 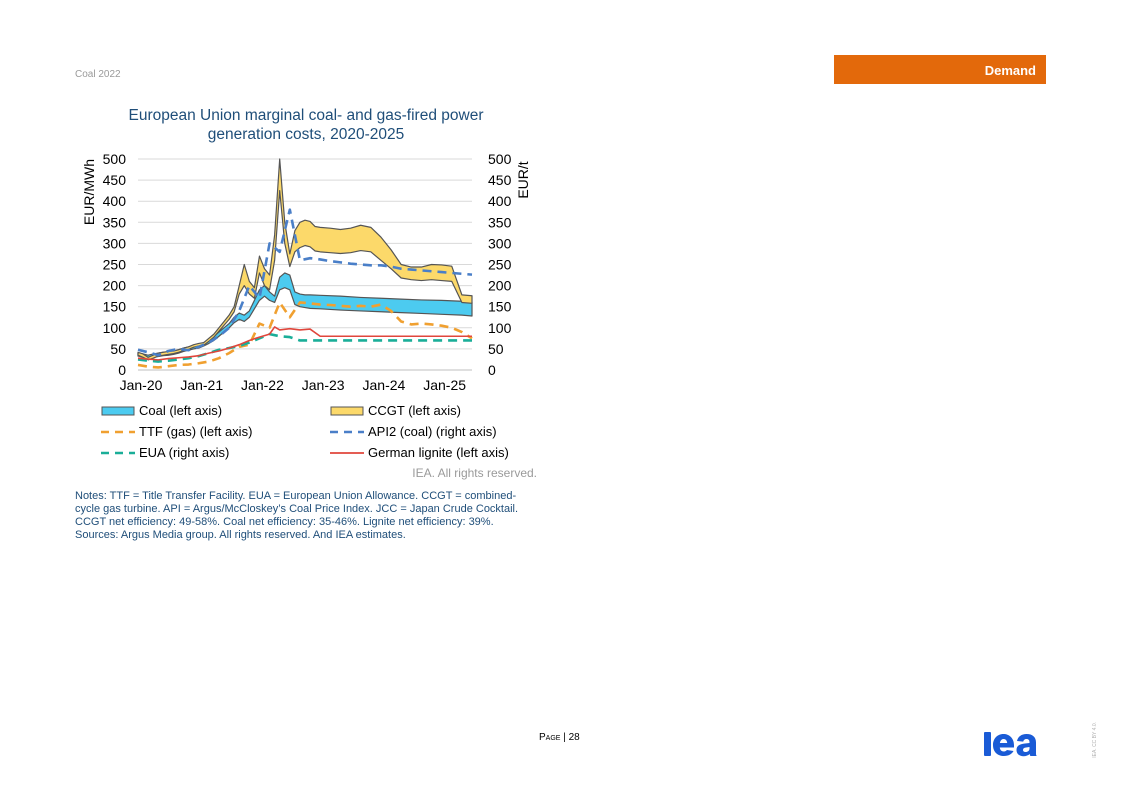 What do you see at coordinates (115, 307) in the screenshot?
I see `y-tick-left-150: 150` at bounding box center [115, 307].